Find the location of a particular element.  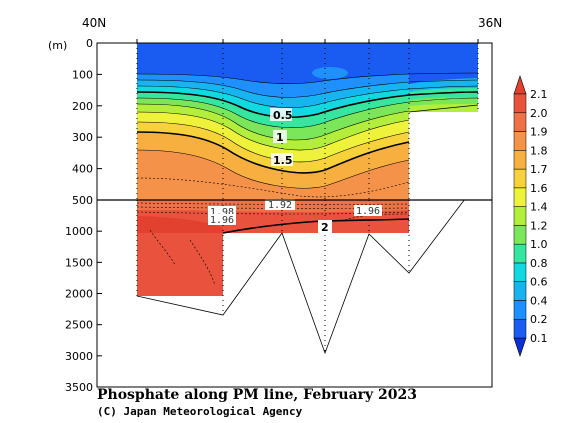

y-ticks: 0 100 200 300 400 500 1000 1500 2000 2500 3000 3500 is located at coordinates (83, 215).